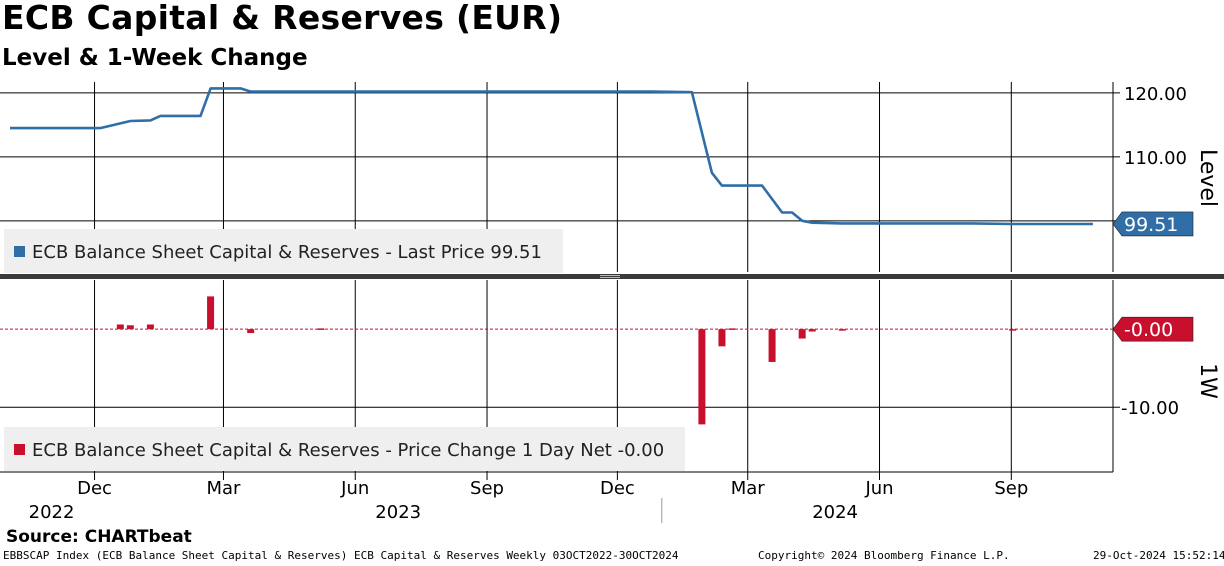 This screenshot has width=1224, height=566. What do you see at coordinates (1148, 330) in the screenshot?
I see `change-last-tag-text: -0.00` at bounding box center [1148, 330].